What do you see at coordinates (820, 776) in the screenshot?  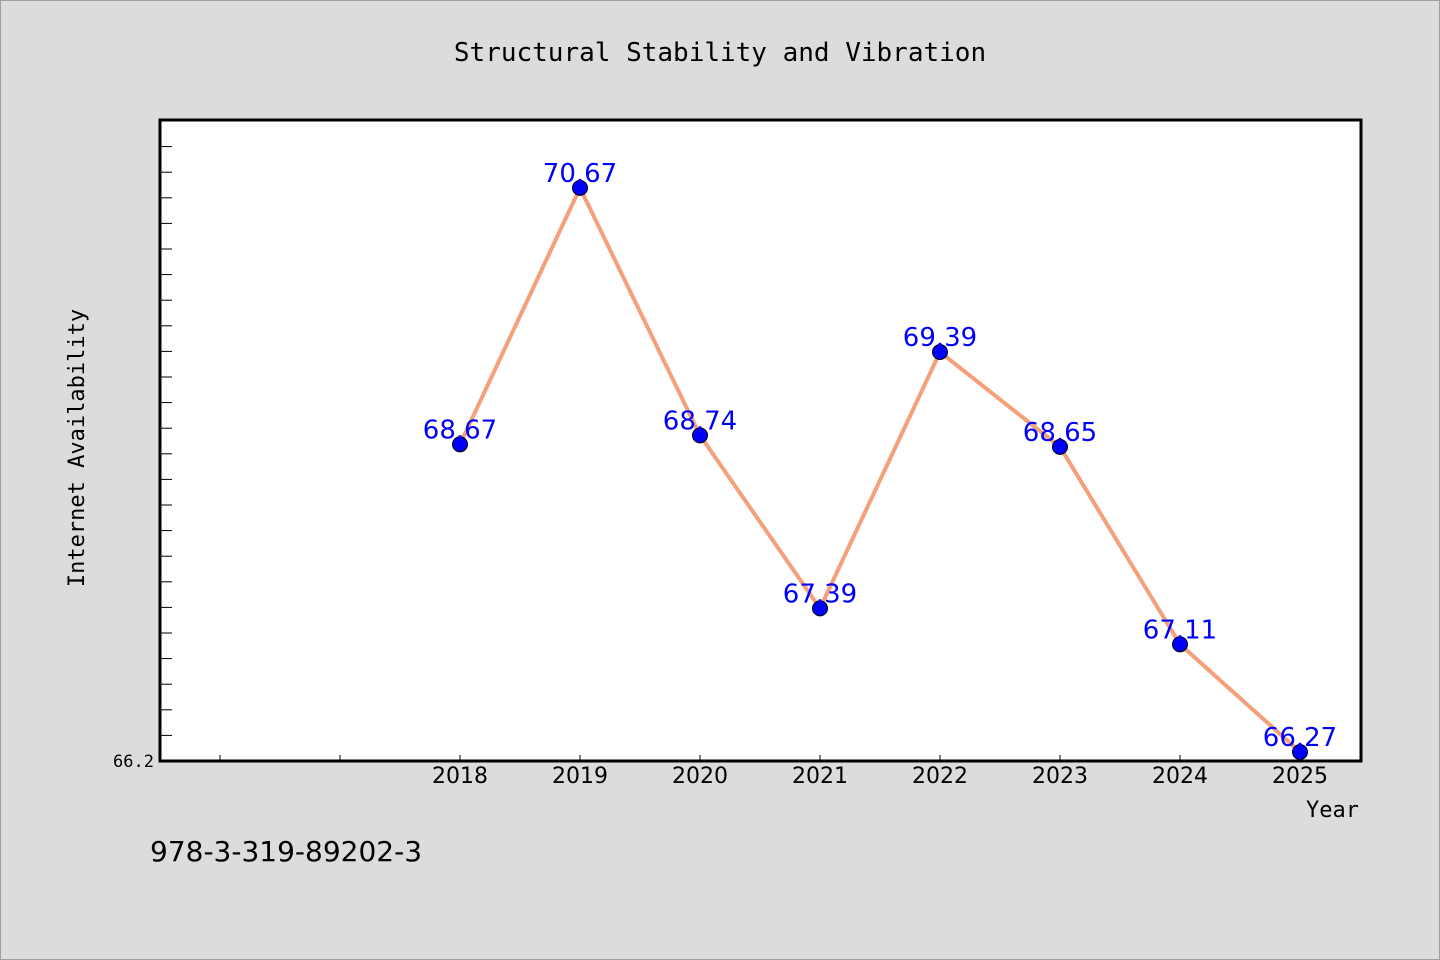 I see `x-tick-label: 2021` at bounding box center [820, 776].